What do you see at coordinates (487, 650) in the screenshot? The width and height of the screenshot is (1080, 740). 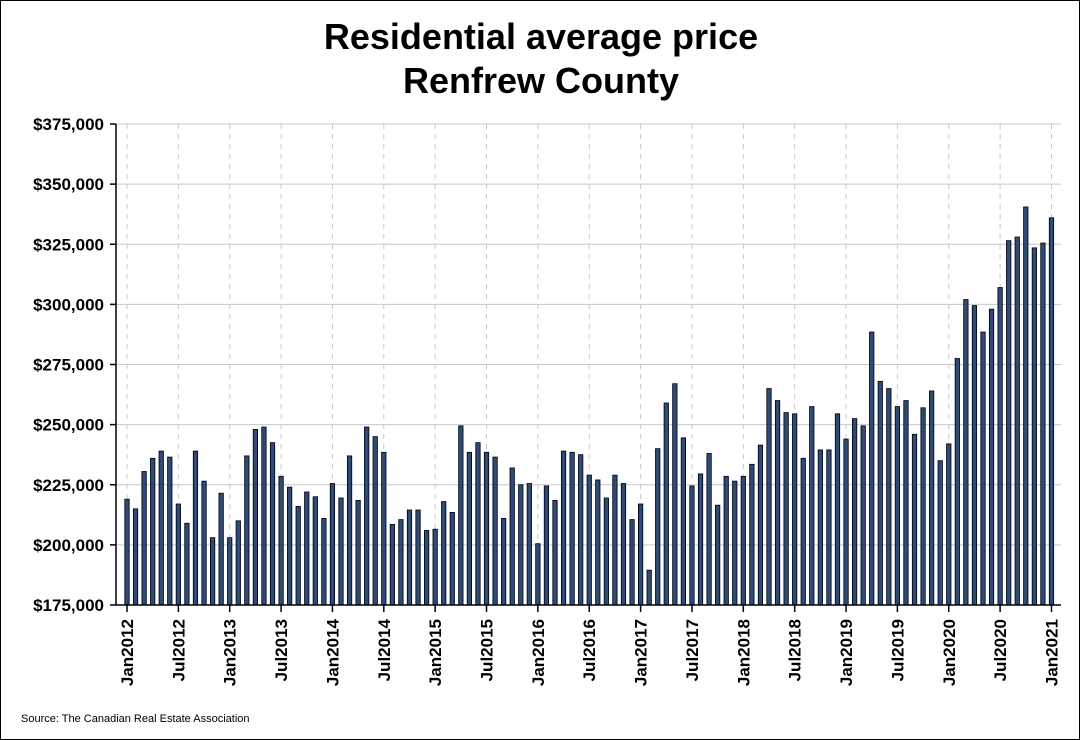 I see `x-tick-label: Jul2015` at bounding box center [487, 650].